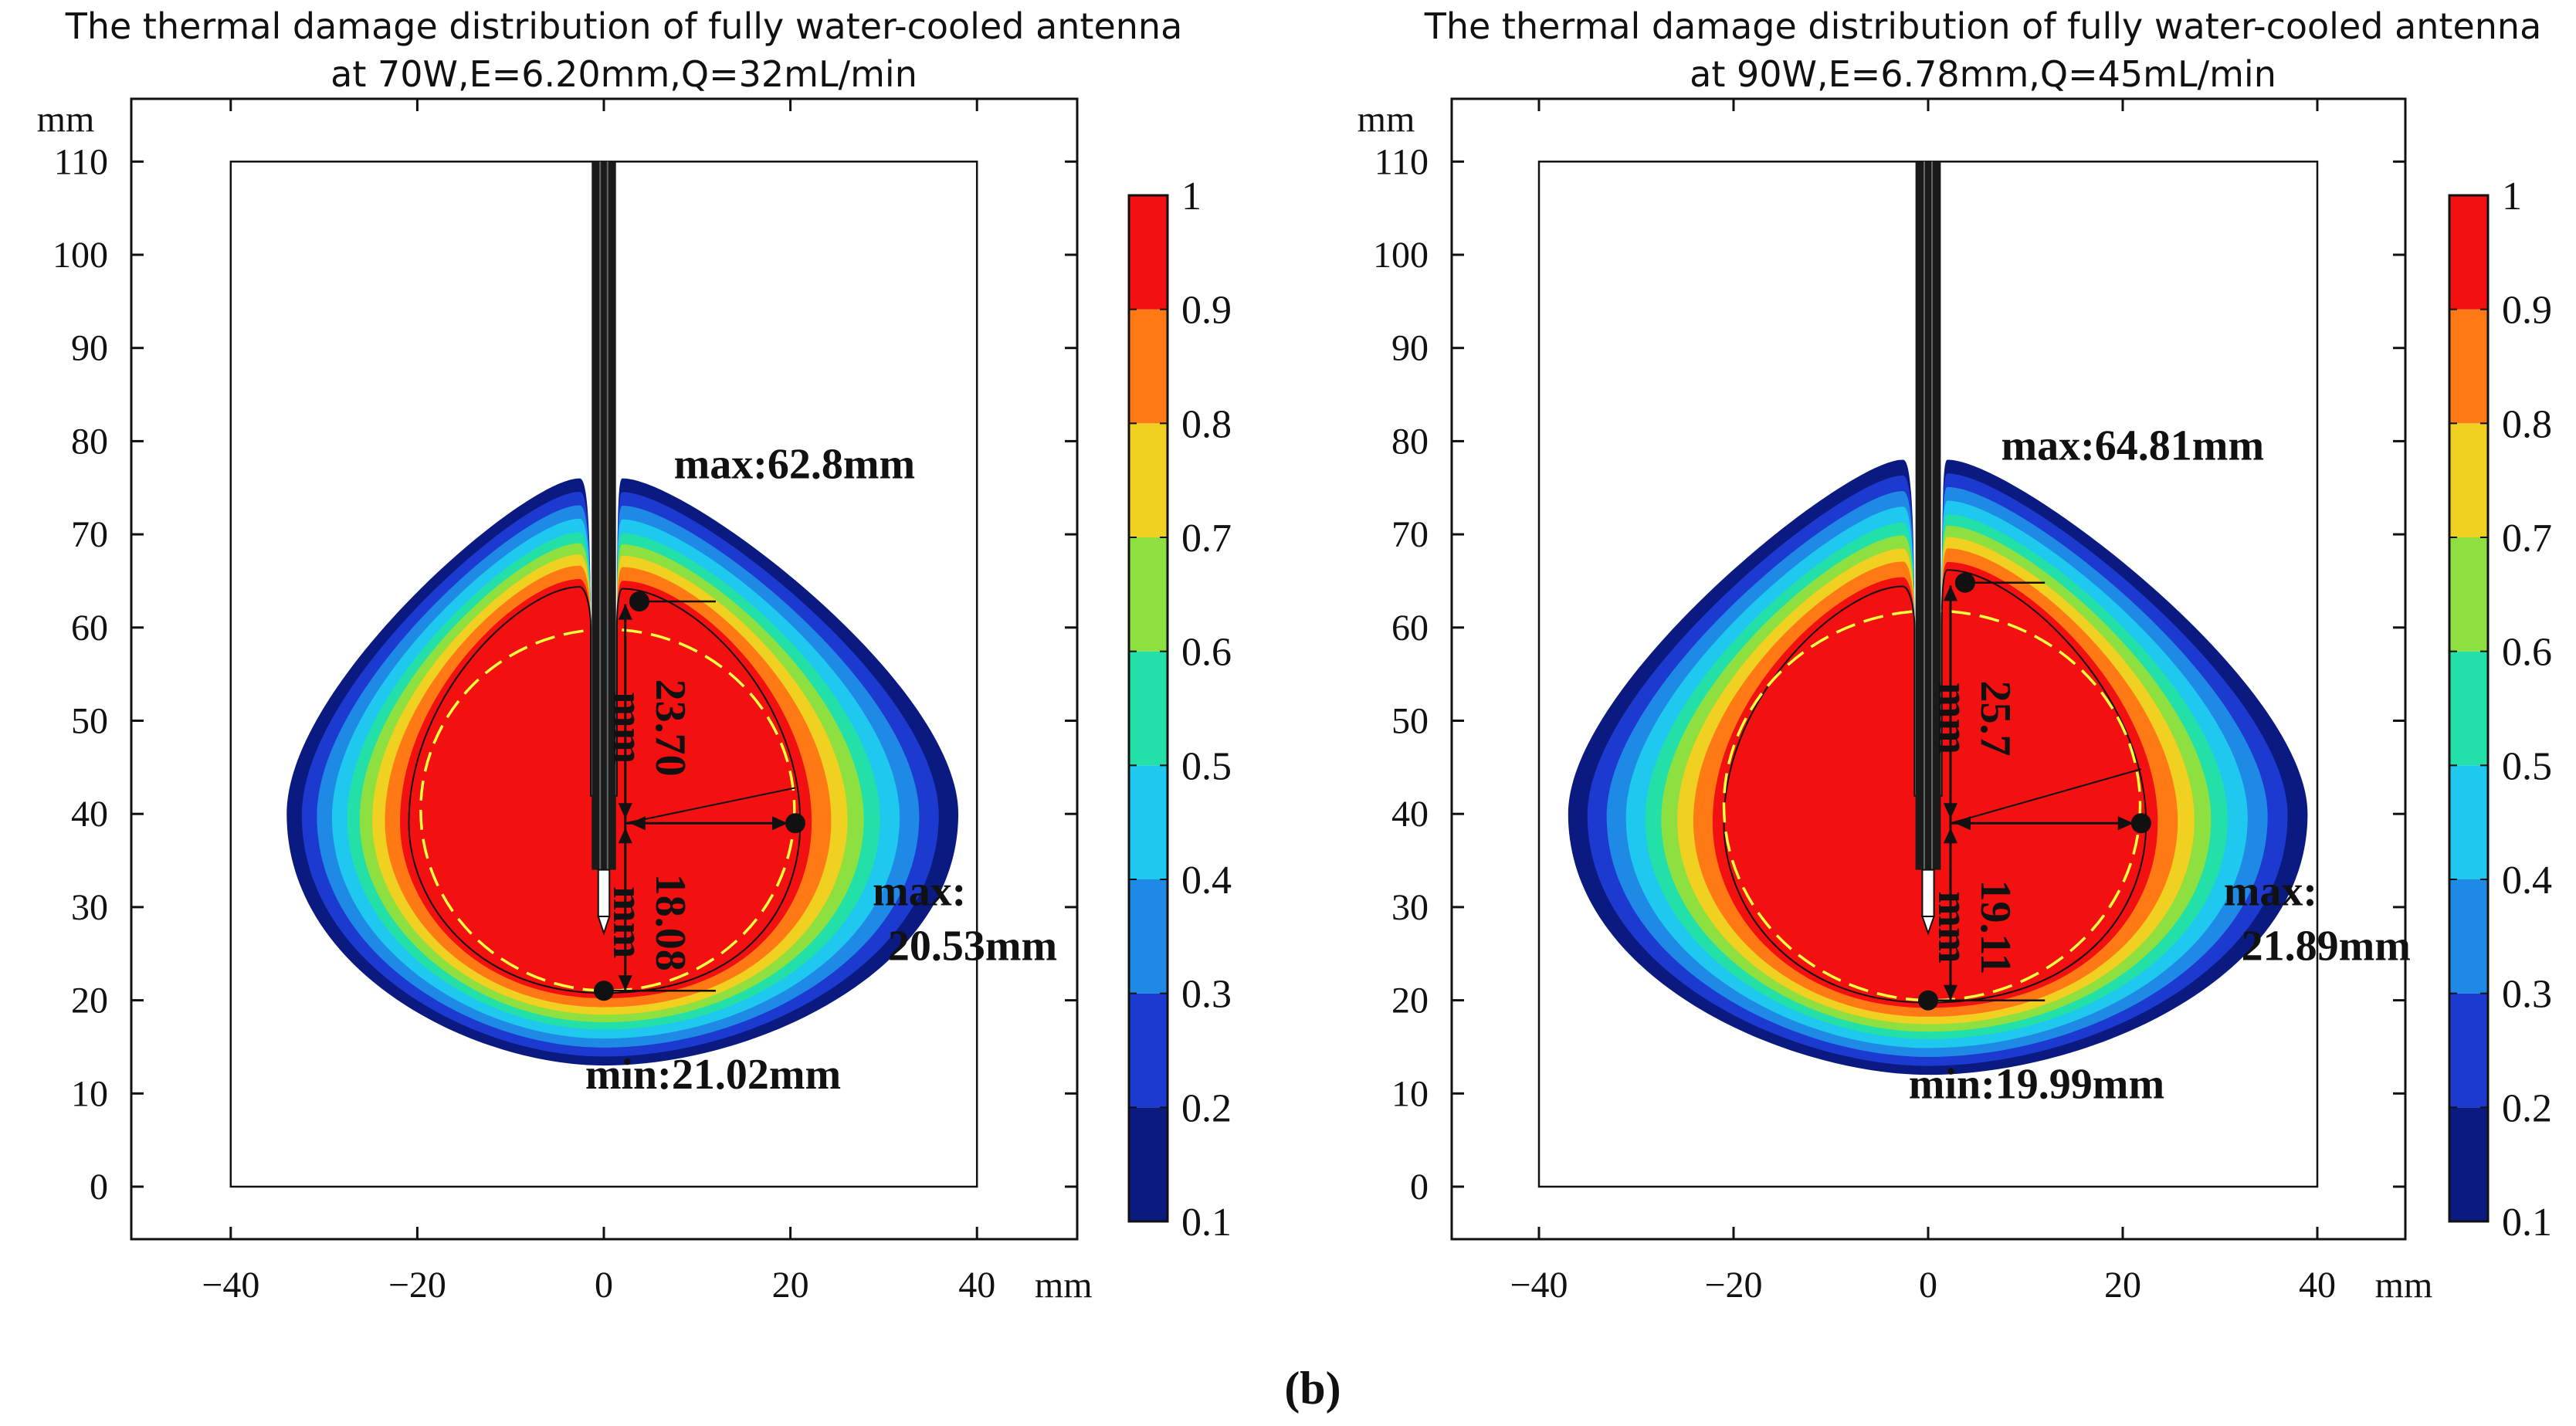 The width and height of the screenshot is (2576, 1426). Describe the element at coordinates (1206, 539) in the screenshot. I see `colorbar-tick-label: 0.7` at that location.